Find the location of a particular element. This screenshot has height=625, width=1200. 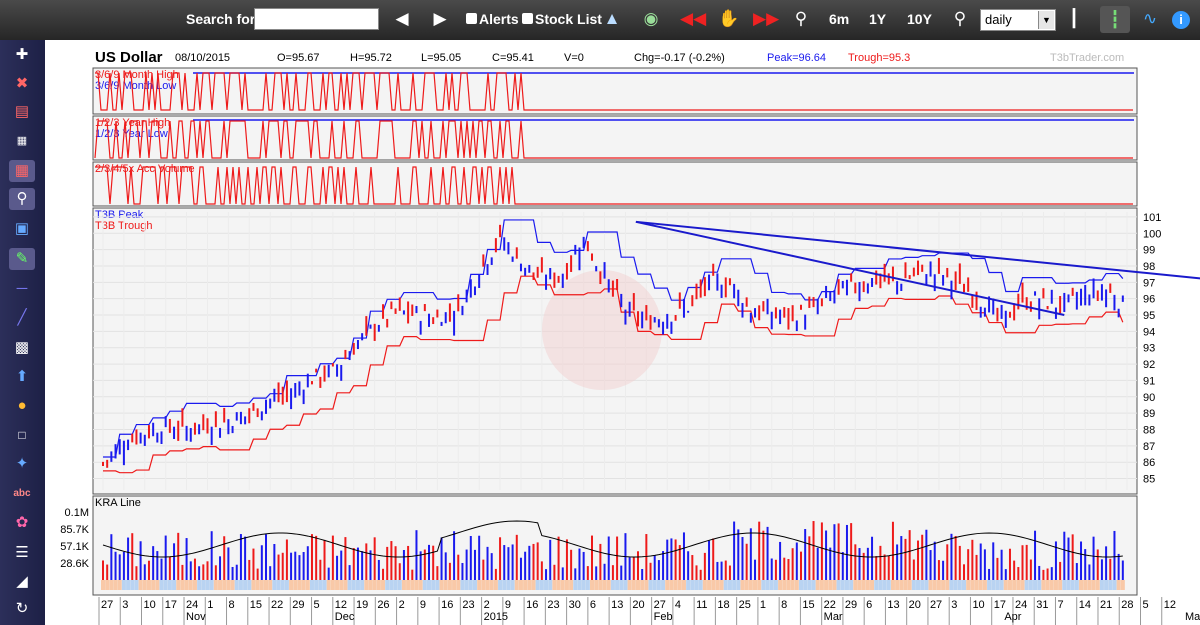

save-icon: ▣ is located at coordinates (22, 228).